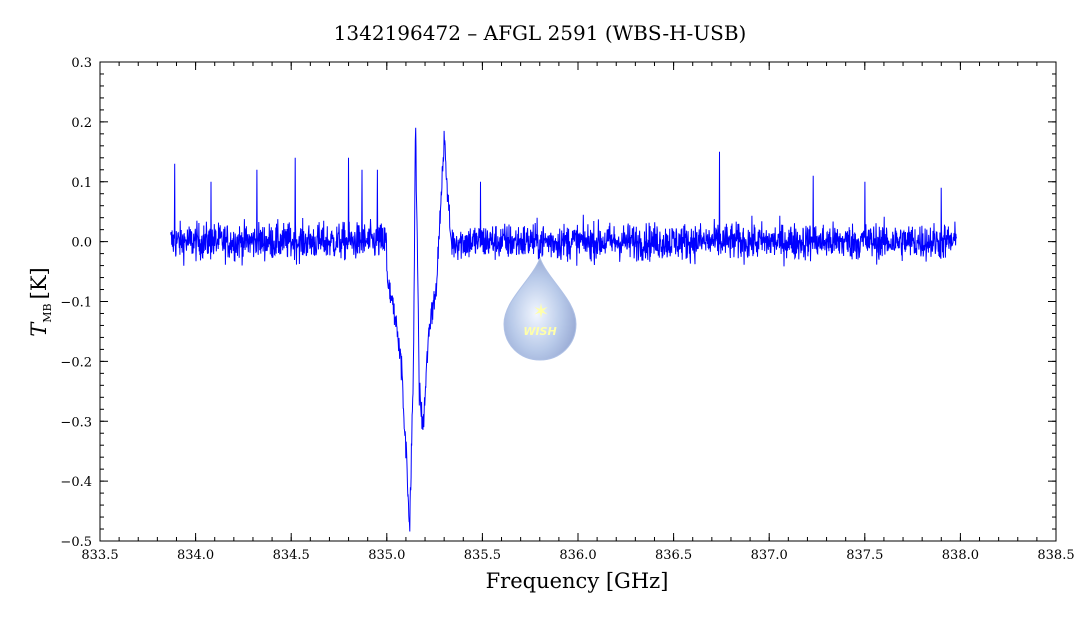  Describe the element at coordinates (541, 311) in the screenshot. I see `wish-watermark-star-icon: ✶` at that location.